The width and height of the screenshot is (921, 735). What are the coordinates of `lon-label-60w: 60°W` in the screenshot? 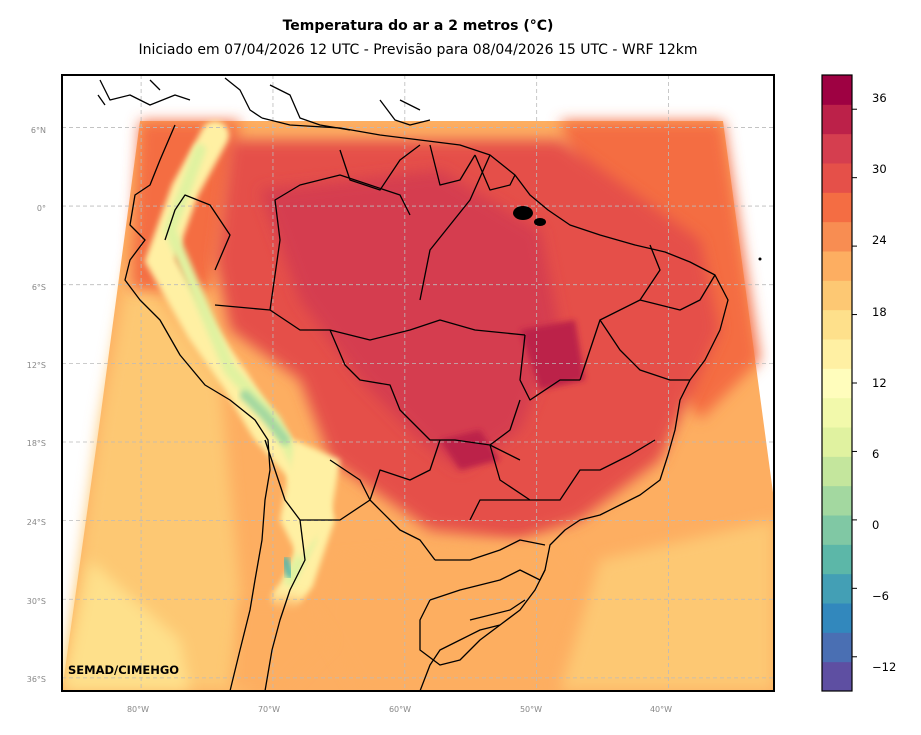 It's located at (400, 709).